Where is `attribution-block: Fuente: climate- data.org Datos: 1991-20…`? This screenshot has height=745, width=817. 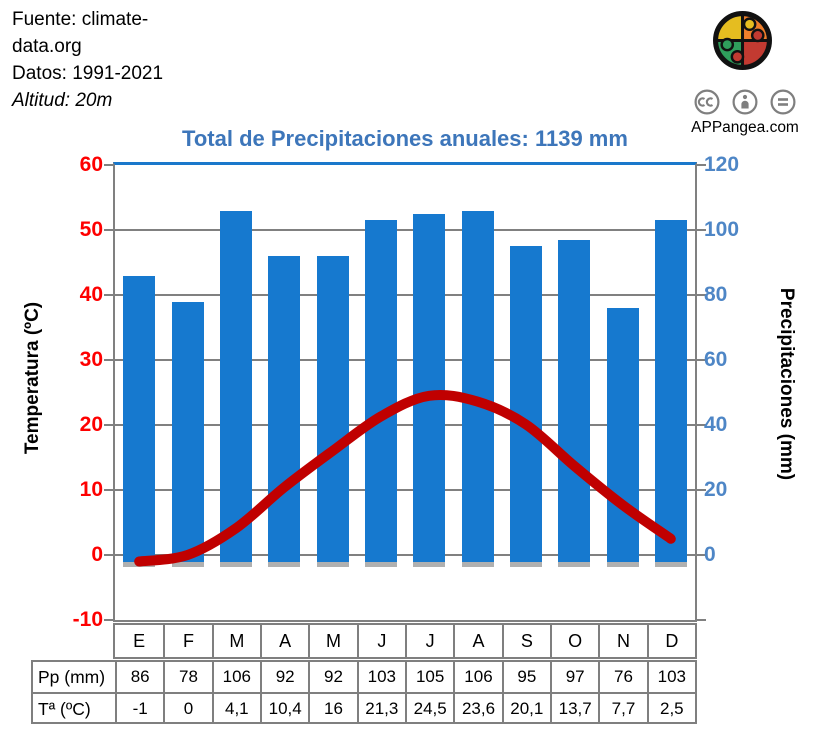
attribution-block: Fuente: climate- data.org Datos: 1991-20… is located at coordinates (87, 60).